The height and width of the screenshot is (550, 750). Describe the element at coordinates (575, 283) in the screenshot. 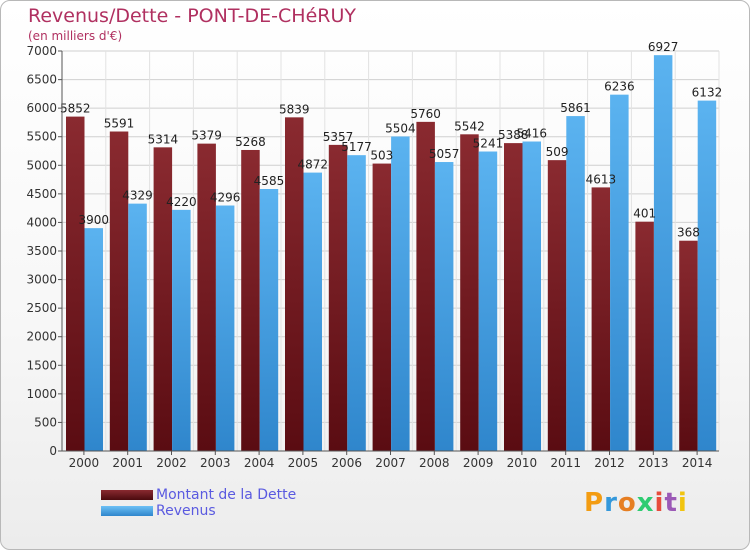

I see `bar-revenus-2011` at that location.